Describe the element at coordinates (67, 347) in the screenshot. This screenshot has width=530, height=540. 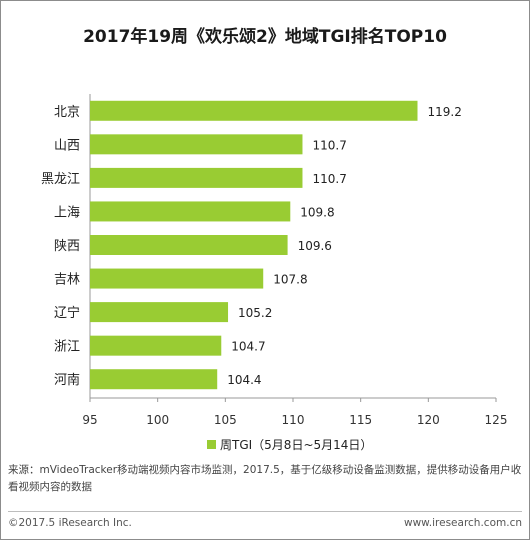
I see `category-label: 浙江` at that location.